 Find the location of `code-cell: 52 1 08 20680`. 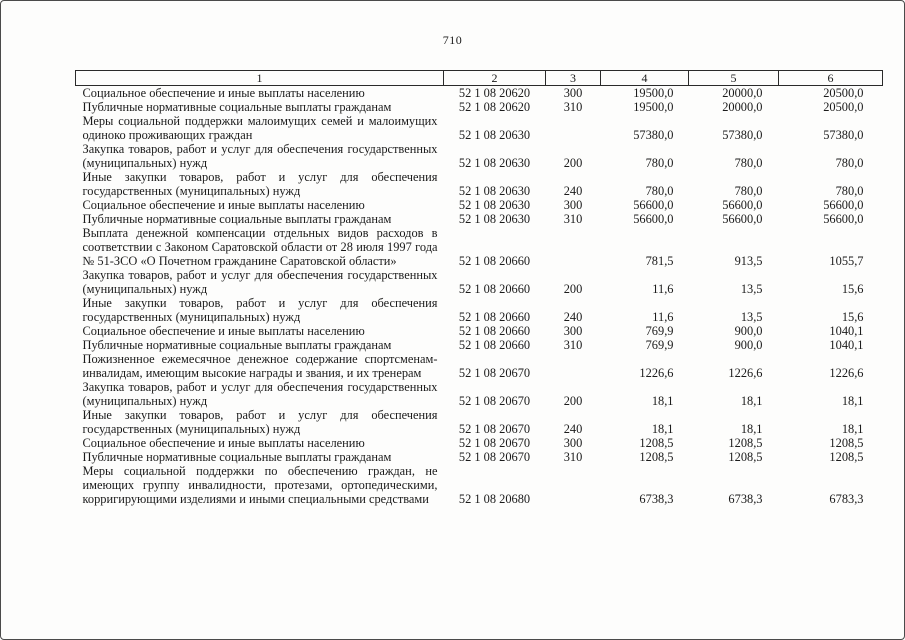

code-cell: 52 1 08 20680 is located at coordinates (494, 499).